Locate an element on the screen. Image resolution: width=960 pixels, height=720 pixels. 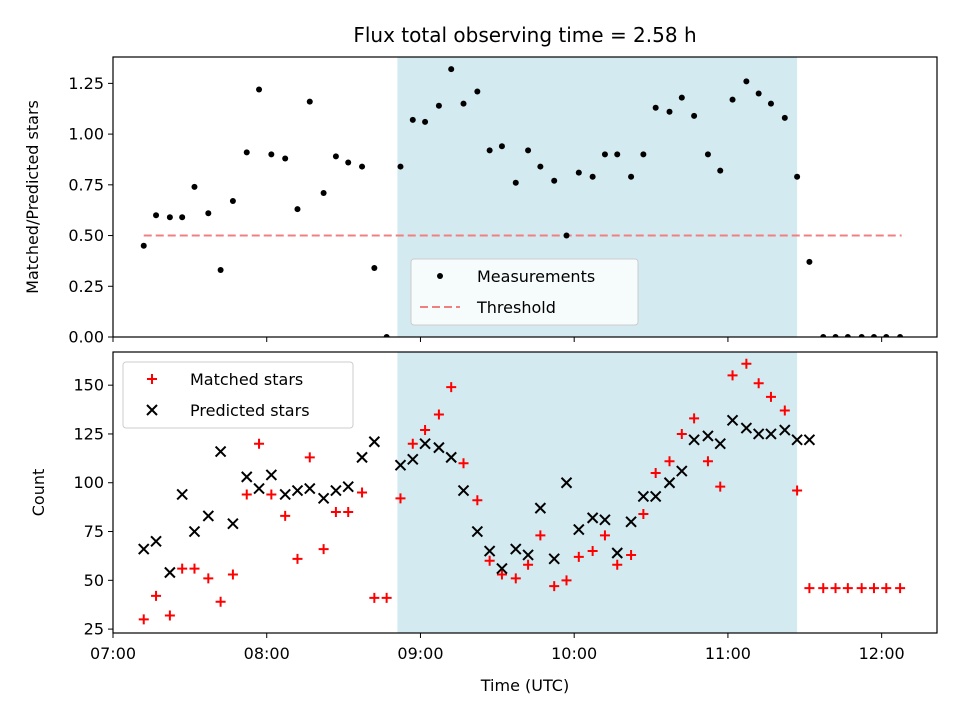
legend-measurements-label: Measurements is located at coordinates (536, 276).